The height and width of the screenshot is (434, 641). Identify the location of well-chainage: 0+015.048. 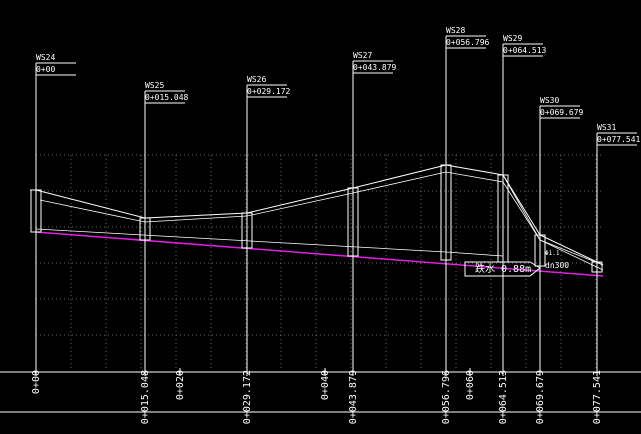
(167, 97).